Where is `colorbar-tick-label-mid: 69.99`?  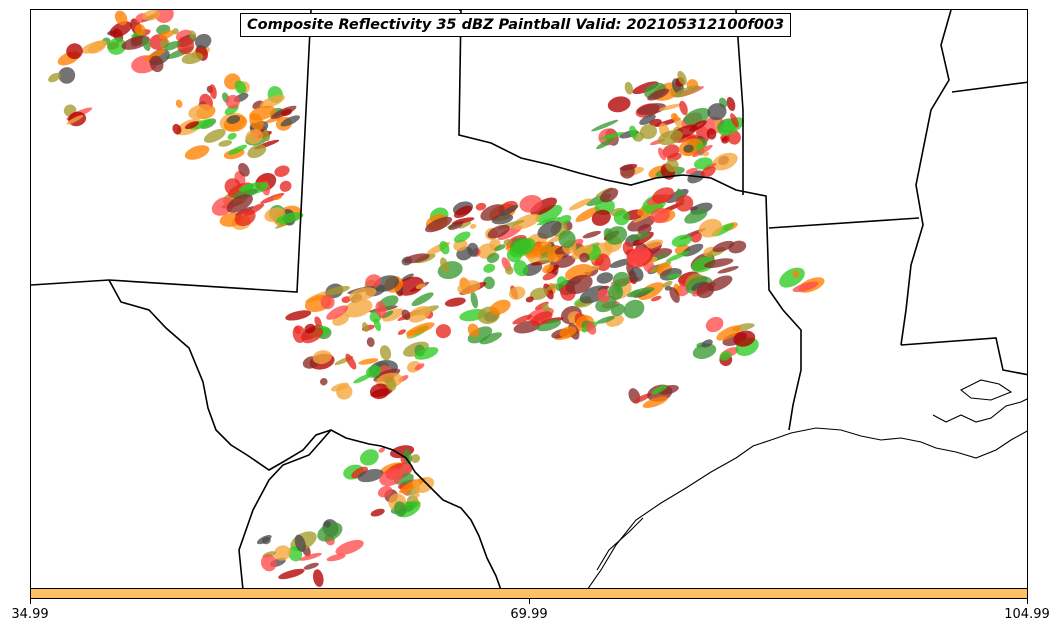
colorbar-tick-label-mid: 69.99 is located at coordinates (529, 614).